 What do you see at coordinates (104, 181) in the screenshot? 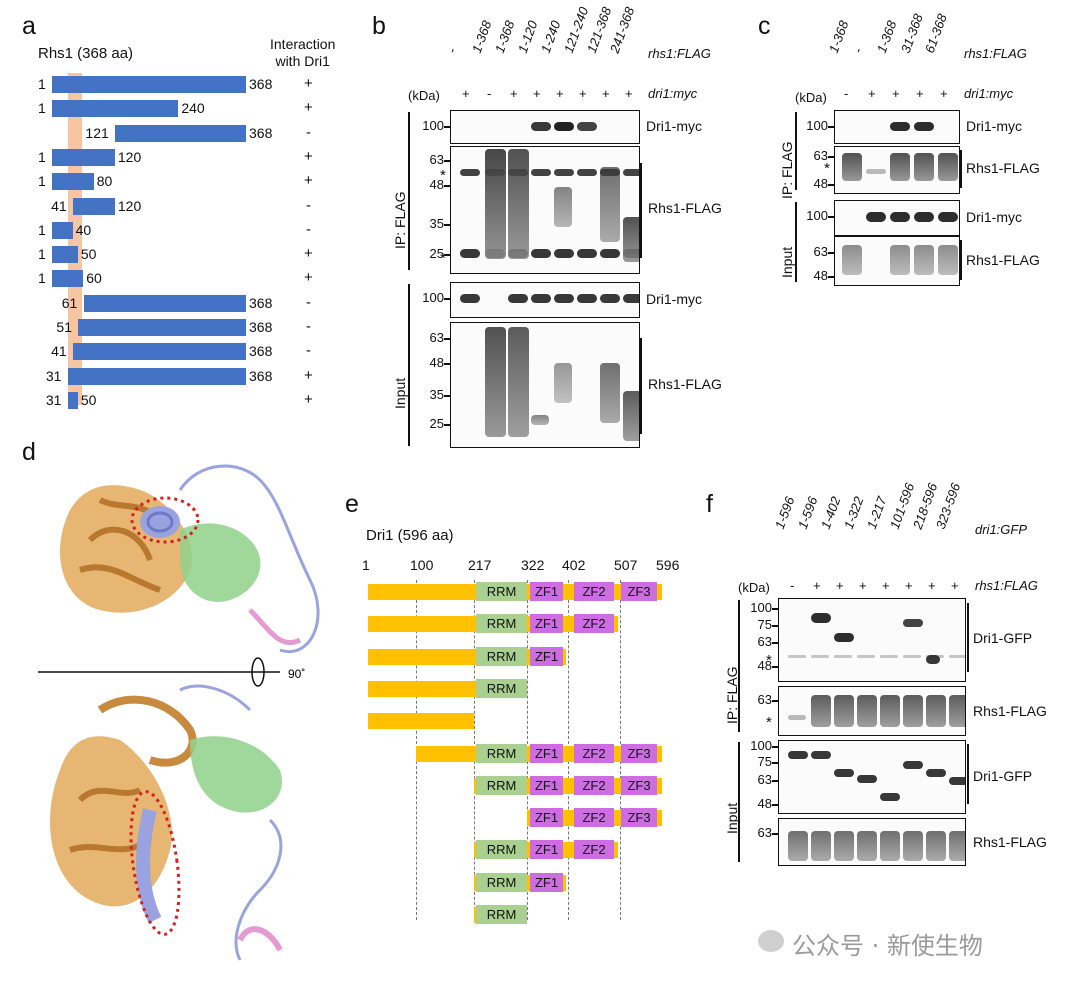
I see `construct-end: 80` at bounding box center [104, 181].